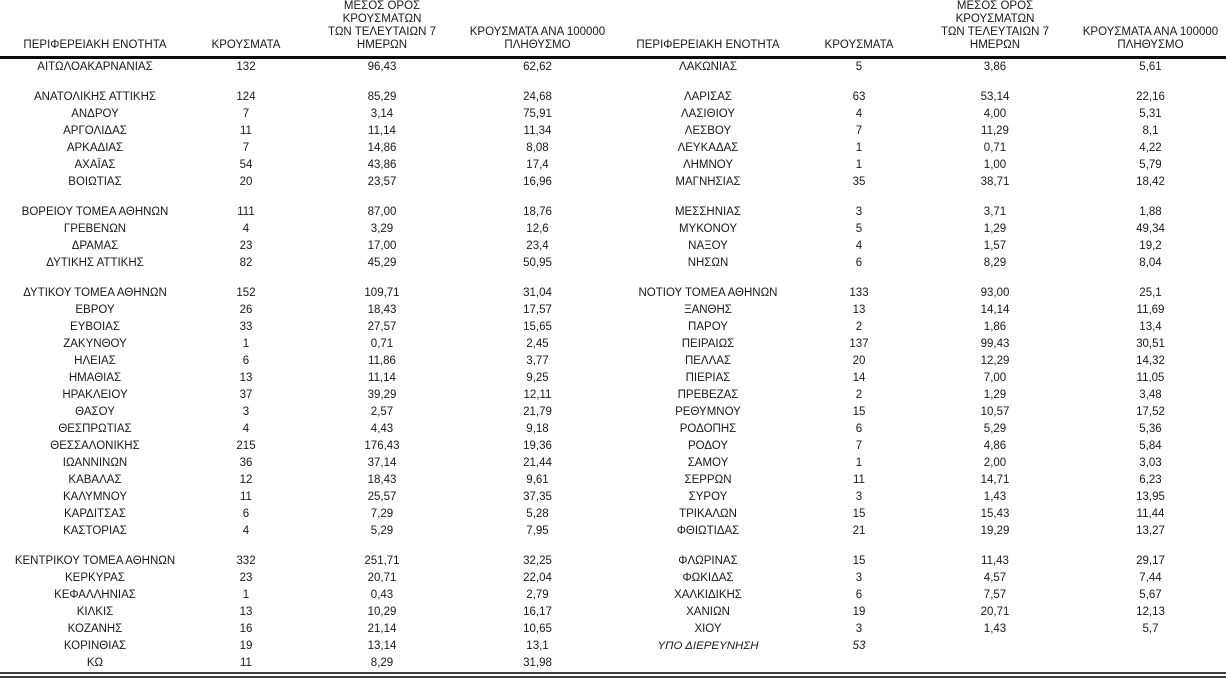 Image resolution: width=1226 pixels, height=678 pixels. I want to click on avg7-cell: 21,14, so click(382, 629).